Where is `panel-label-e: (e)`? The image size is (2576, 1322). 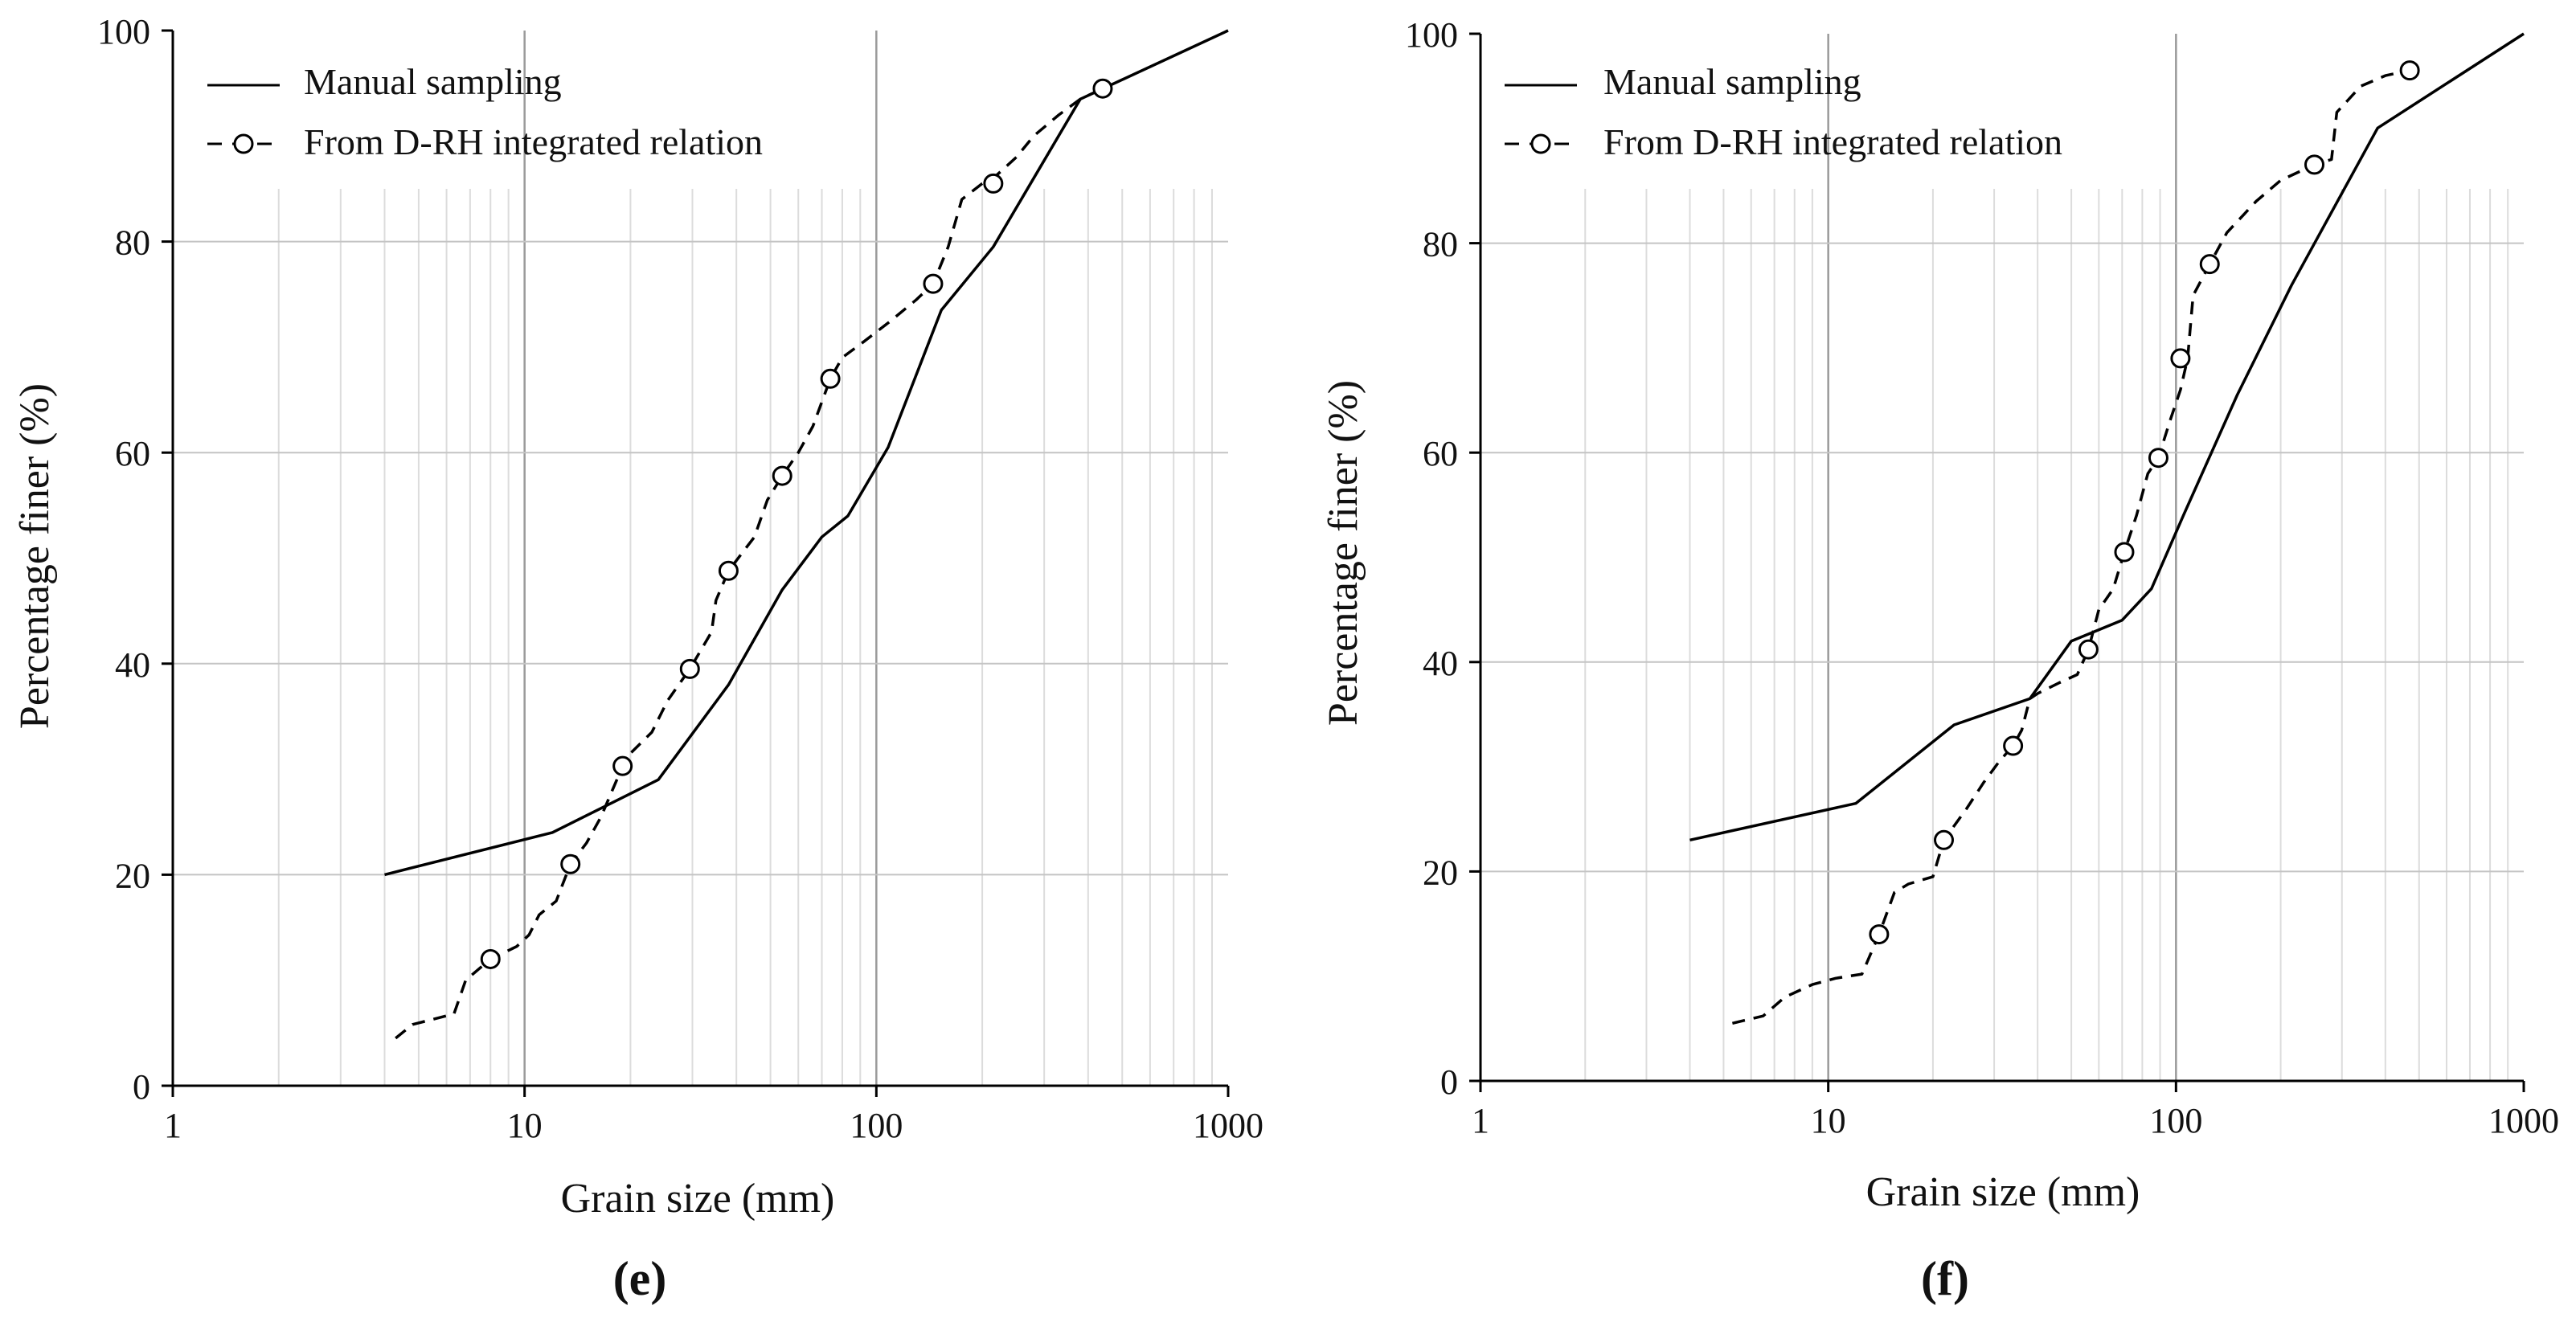
panel-label-e: (e) is located at coordinates (640, 1278).